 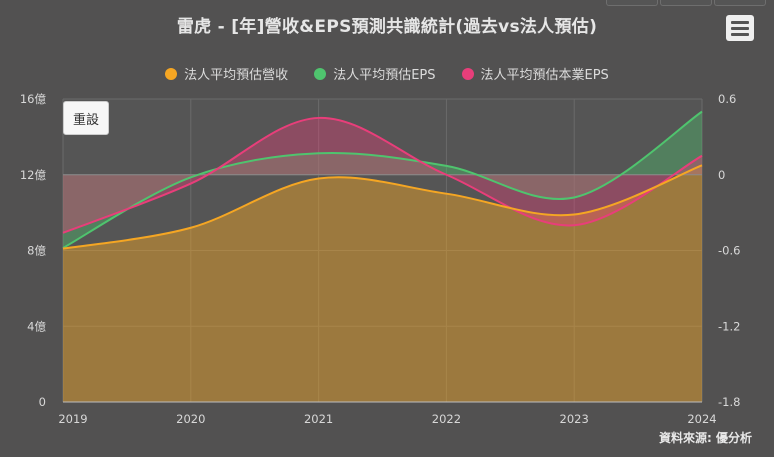 I want to click on legend-item-core-eps: 法人平均預估本業EPS, so click(x=535, y=73).